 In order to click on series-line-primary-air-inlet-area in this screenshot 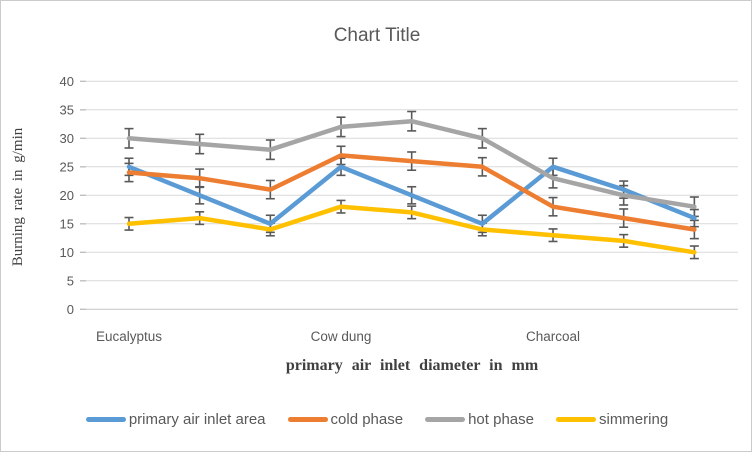, I will do `click(411, 195)`.